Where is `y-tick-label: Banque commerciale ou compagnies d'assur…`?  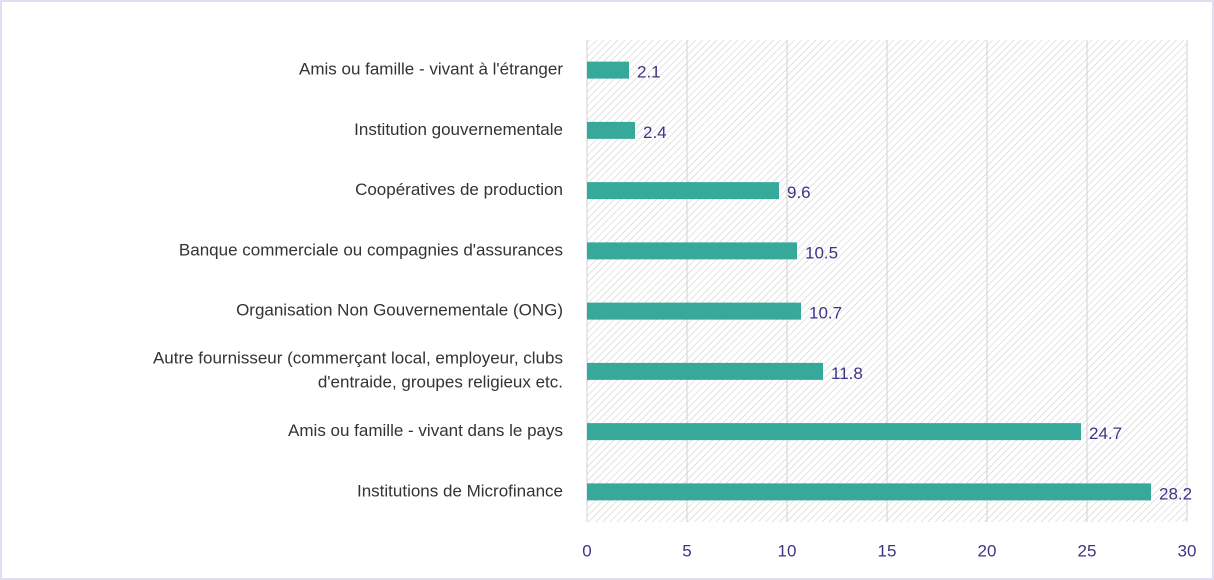 y-tick-label: Banque commerciale ou compagnies d'assur… is located at coordinates (371, 249).